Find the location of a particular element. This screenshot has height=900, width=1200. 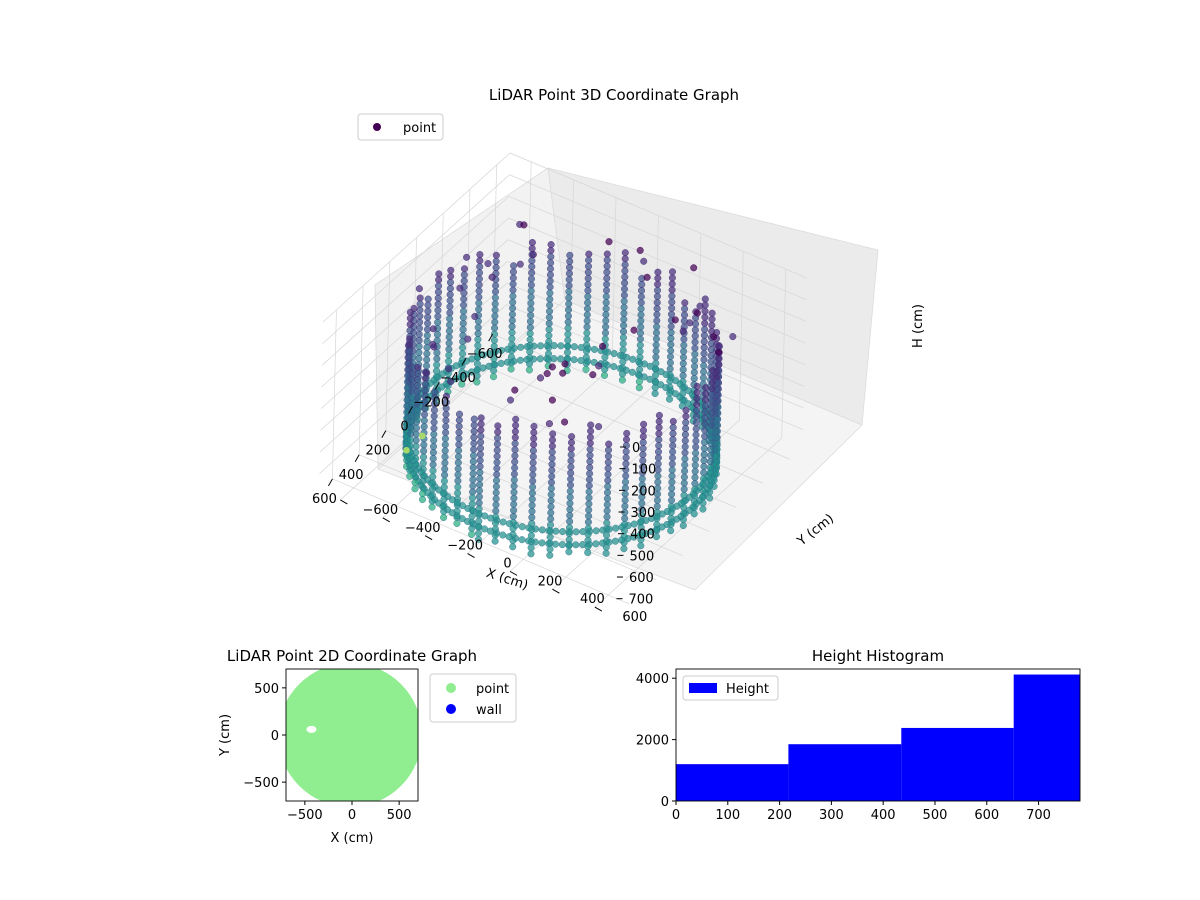

x-tick-label-3d: 400 is located at coordinates (351, 475).